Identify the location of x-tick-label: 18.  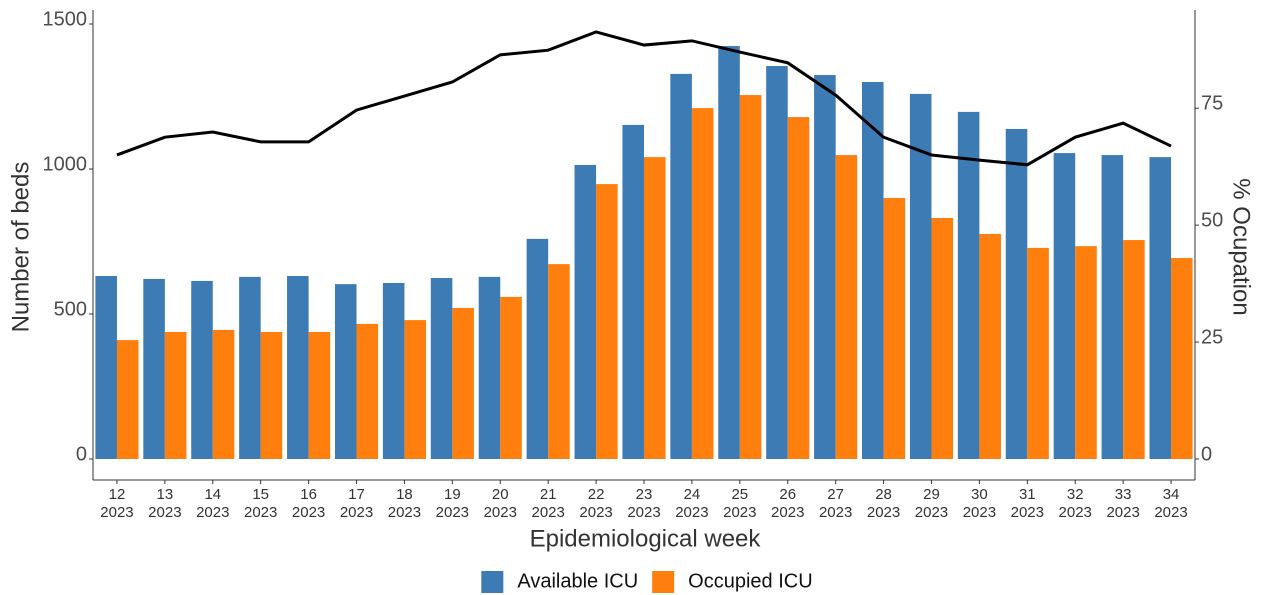
(404, 494).